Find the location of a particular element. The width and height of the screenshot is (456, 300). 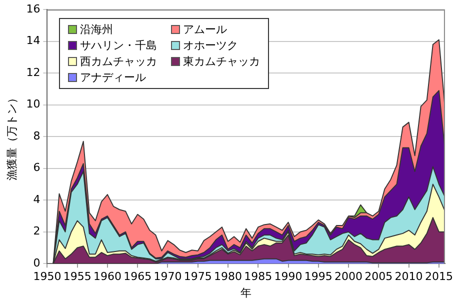

x-tick-label: 1970 is located at coordinates (168, 277).